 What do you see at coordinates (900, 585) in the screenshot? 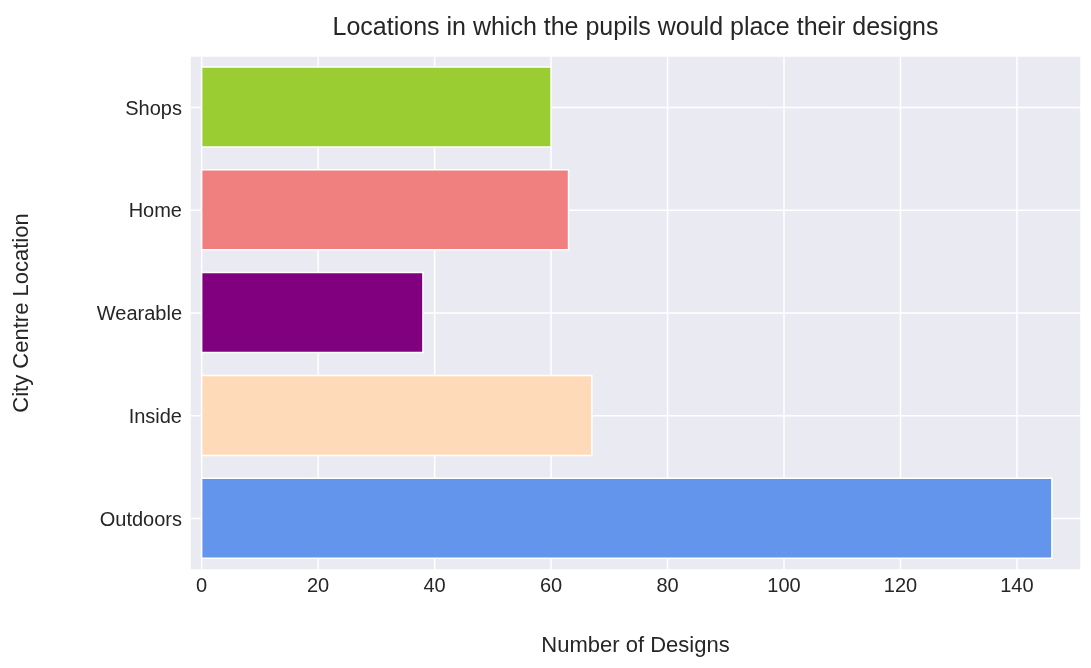
I see `x-tick-label: 120` at bounding box center [900, 585].